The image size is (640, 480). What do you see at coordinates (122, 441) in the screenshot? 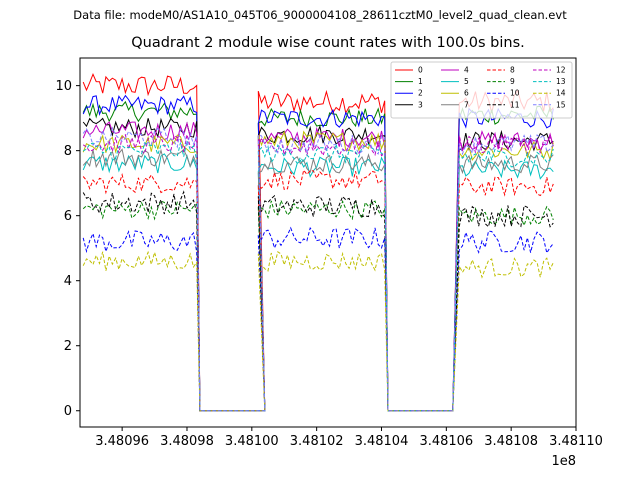
I see `x-tick-label: 3.48096` at bounding box center [122, 441].